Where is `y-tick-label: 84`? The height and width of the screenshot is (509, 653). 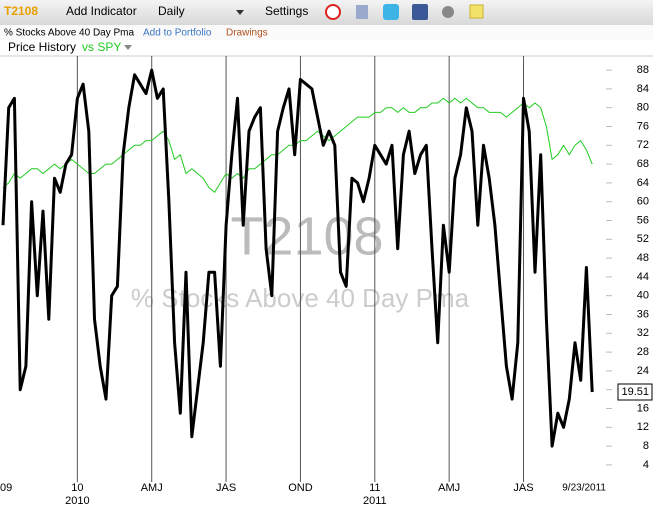
y-tick-label: 84 is located at coordinates (643, 89).